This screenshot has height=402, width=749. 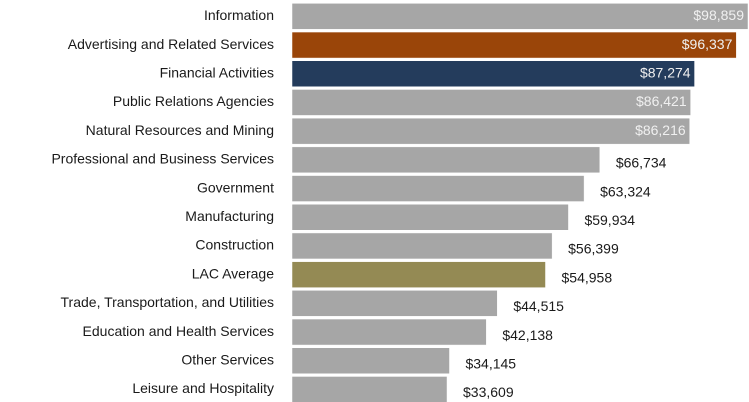 I want to click on value-label: $63,324, so click(x=625, y=191).